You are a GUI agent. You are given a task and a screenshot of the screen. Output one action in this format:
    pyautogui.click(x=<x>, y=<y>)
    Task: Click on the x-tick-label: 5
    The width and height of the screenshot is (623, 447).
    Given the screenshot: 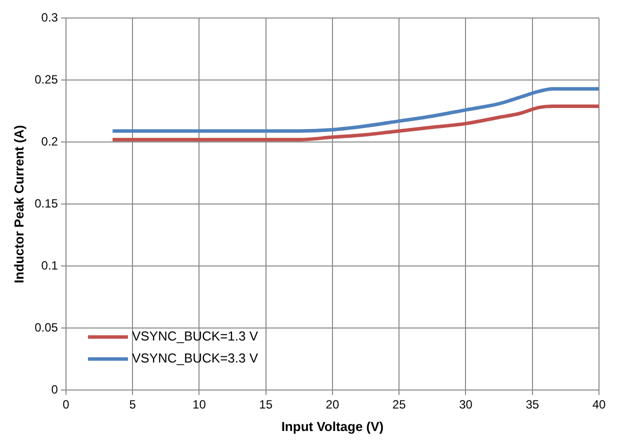 What is the action you would take?
    pyautogui.click(x=132, y=405)
    